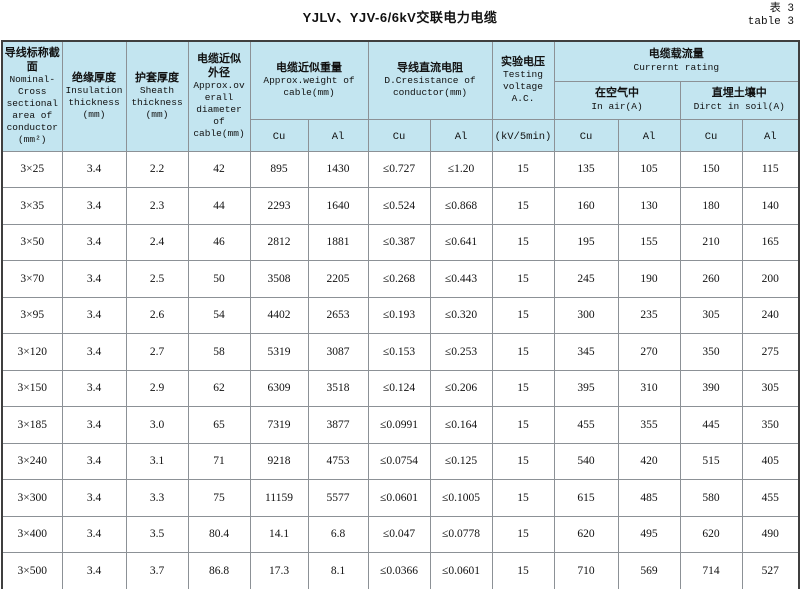  What do you see at coordinates (770, 388) in the screenshot?
I see `cell: 305` at bounding box center [770, 388].